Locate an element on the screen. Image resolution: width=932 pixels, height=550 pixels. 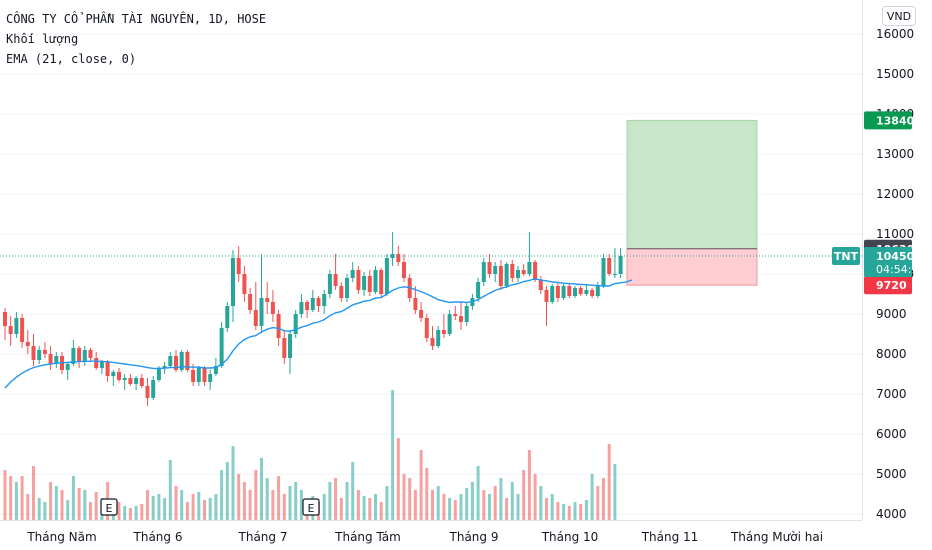
volume-indicator-label: Khối lượng is located at coordinates (42, 39).